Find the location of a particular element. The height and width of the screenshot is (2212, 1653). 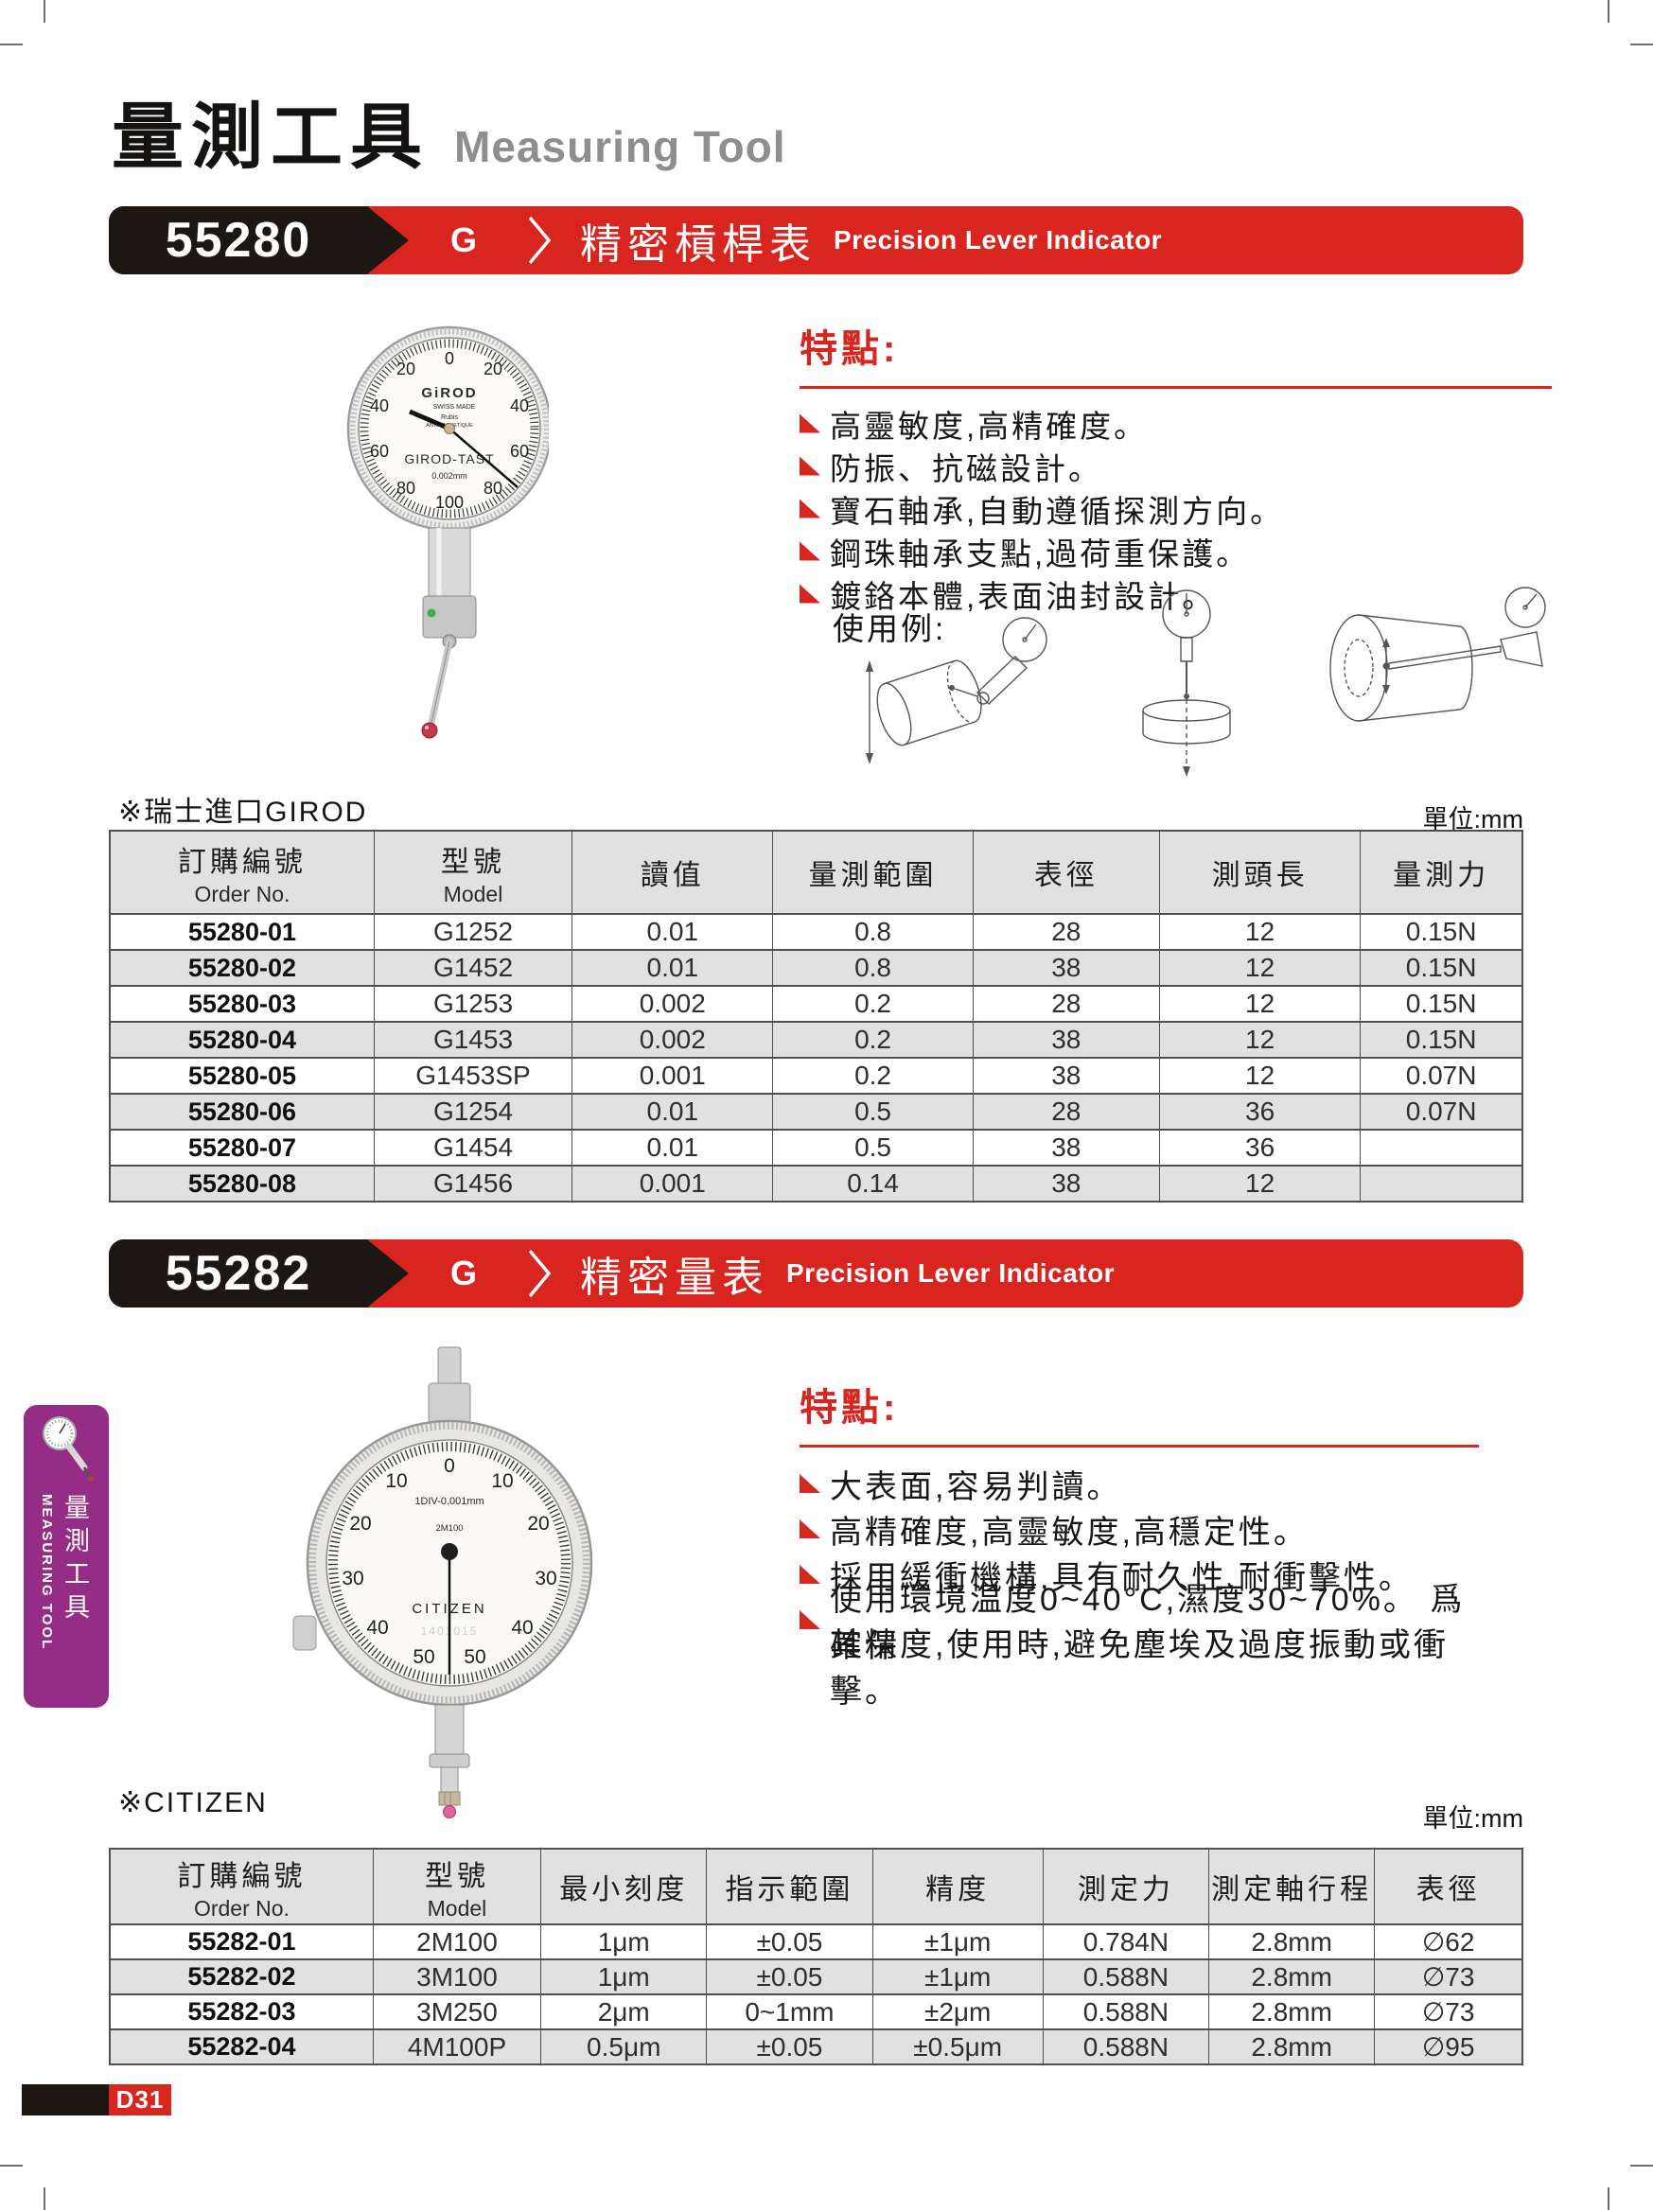

column-header: 精度 is located at coordinates (957, 1886).